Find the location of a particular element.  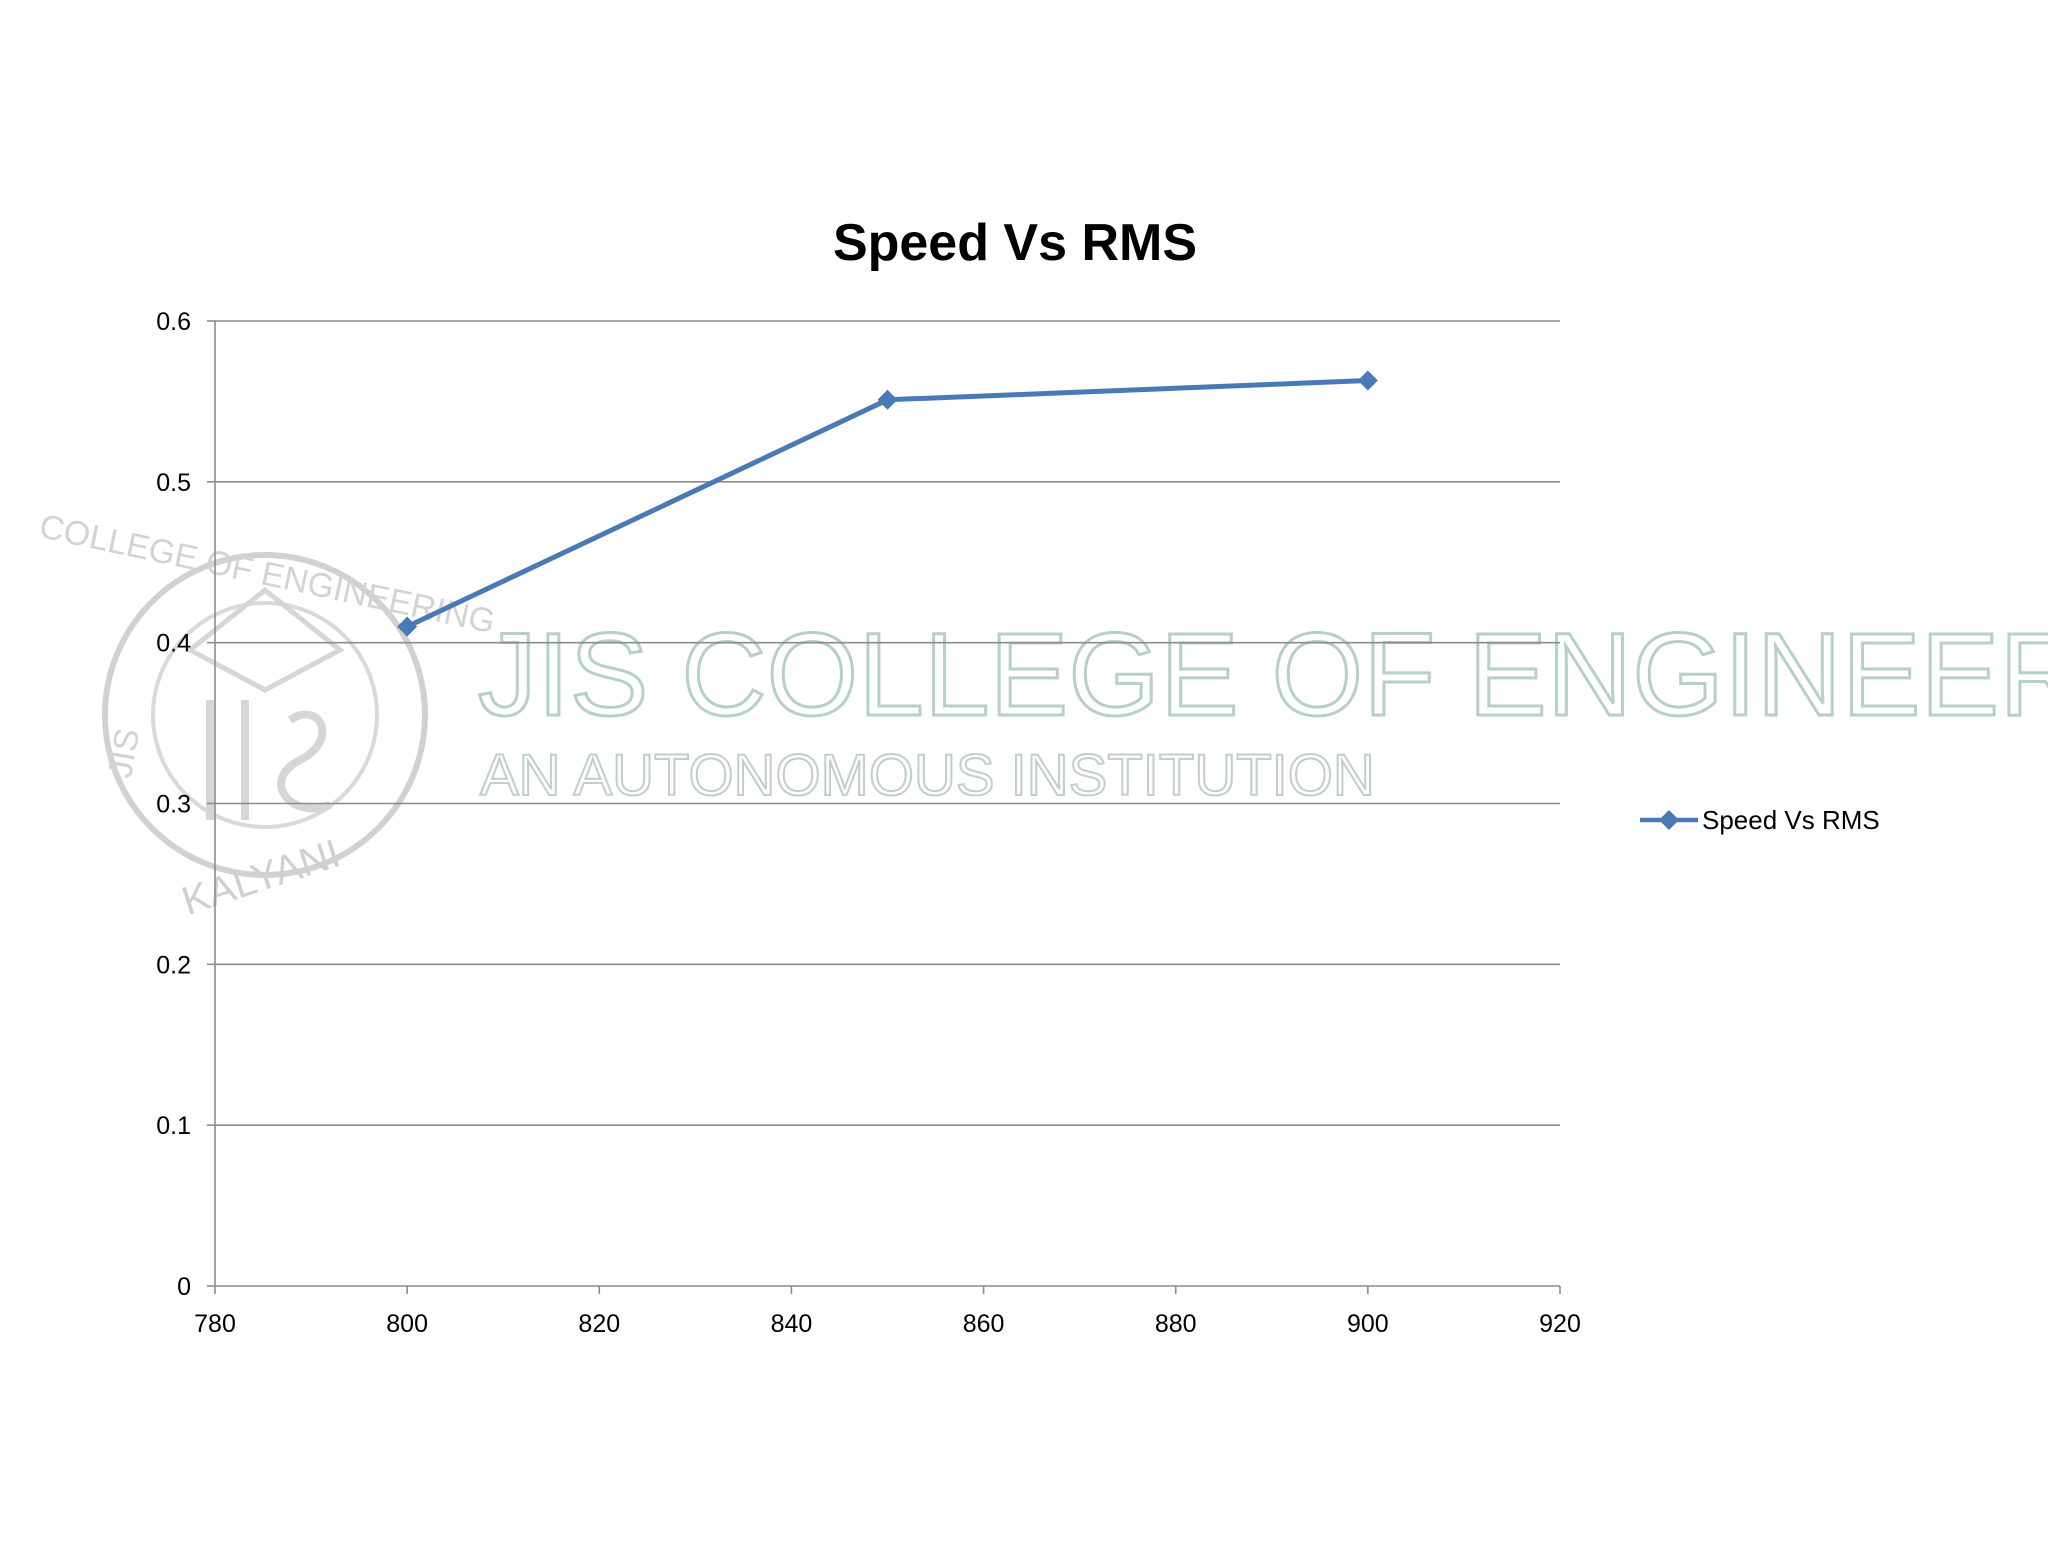

y-tick-labels: 0 0.1 0.2 0.3 0.4 0.5 0.6 is located at coordinates (173, 804).